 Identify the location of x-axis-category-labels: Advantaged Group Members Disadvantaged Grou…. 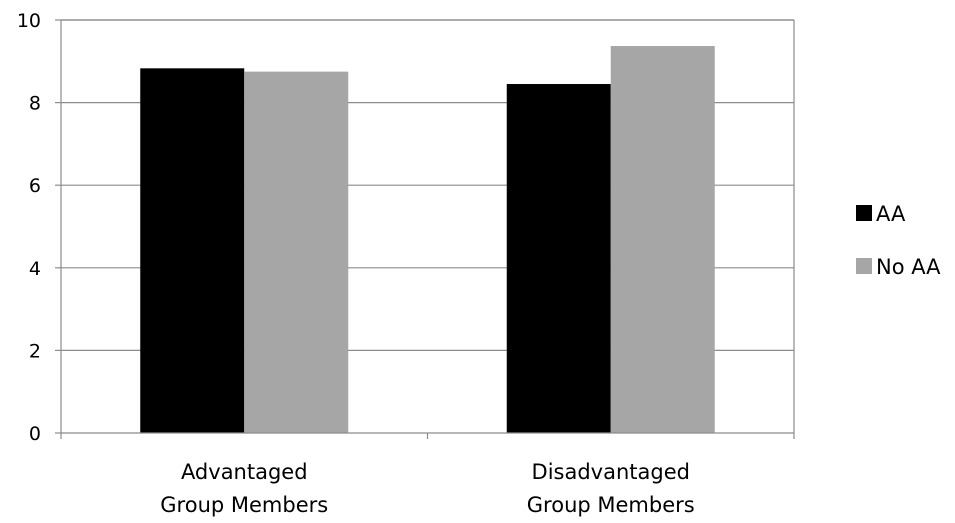
(427, 488).